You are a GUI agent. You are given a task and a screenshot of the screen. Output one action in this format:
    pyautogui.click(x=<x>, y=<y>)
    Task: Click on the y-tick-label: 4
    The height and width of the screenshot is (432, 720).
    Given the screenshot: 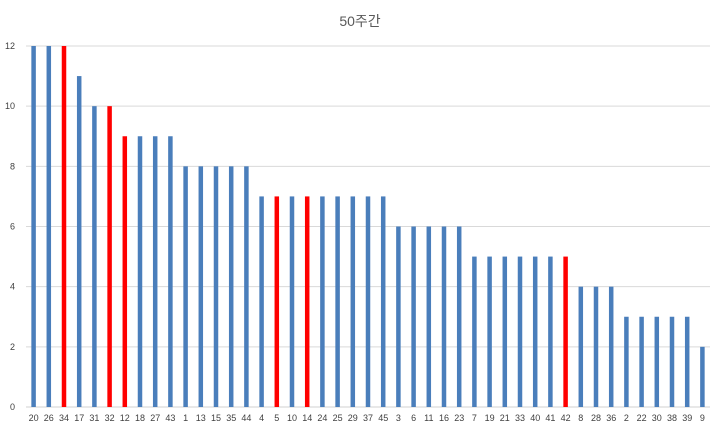 What is the action you would take?
    pyautogui.click(x=12, y=287)
    